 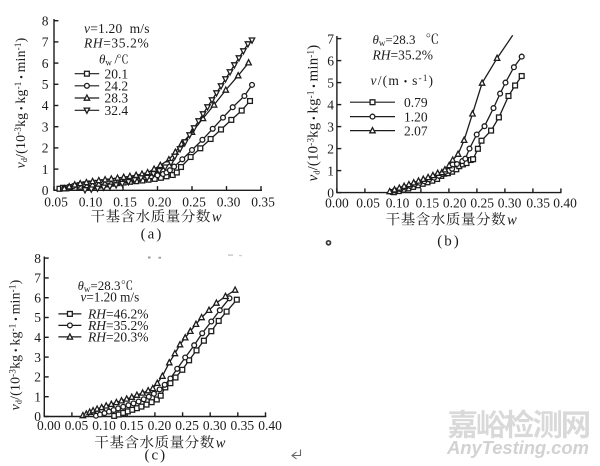 What do you see at coordinates (117, 314) in the screenshot?
I see `svg-text: RH=46.2%` at bounding box center [117, 314].